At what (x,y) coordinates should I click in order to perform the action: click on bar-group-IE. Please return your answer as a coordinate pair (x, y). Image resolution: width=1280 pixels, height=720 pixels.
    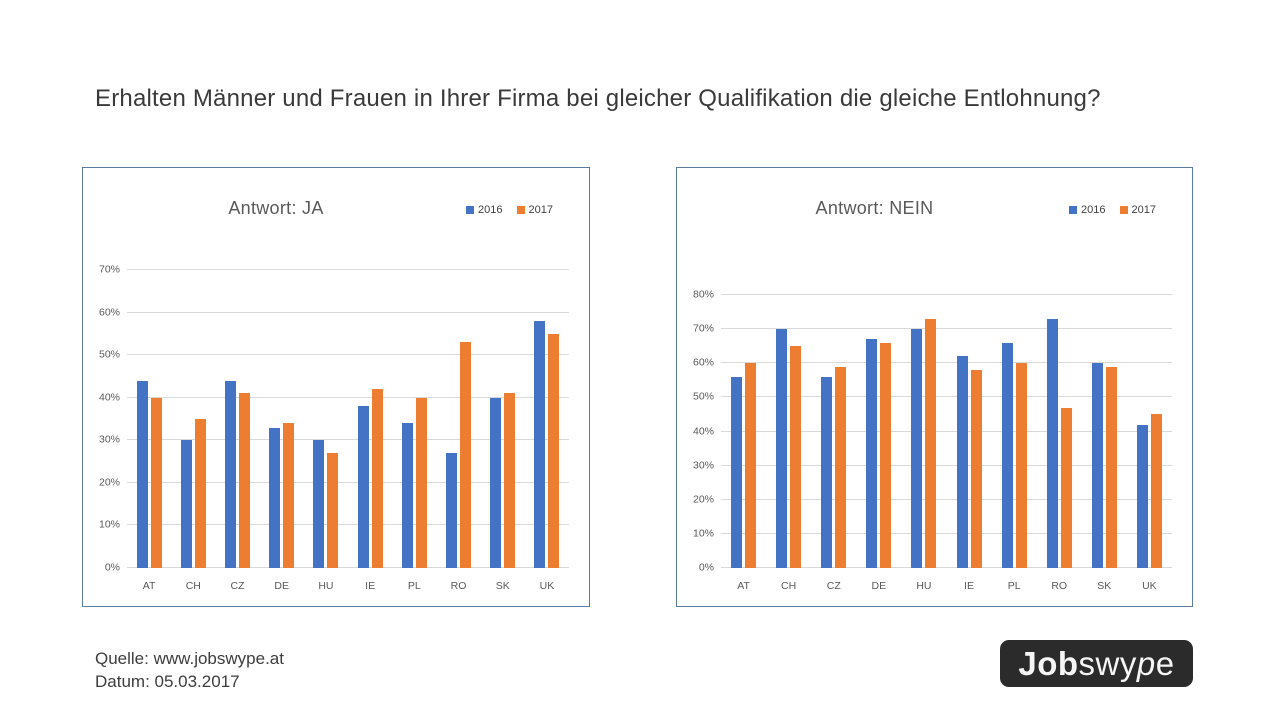
    Looking at the image, I should click on (968, 431).